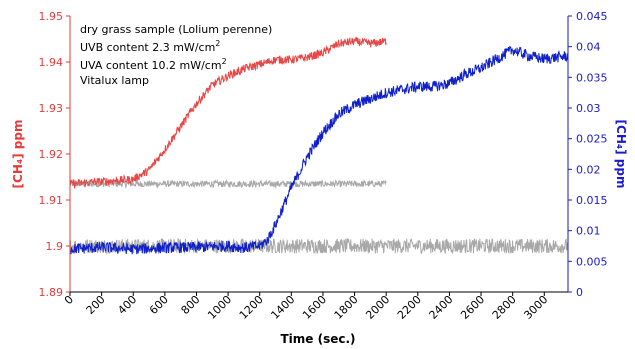 Image resolution: width=635 pixels, height=349 pixels. What do you see at coordinates (224, 61) in the screenshot?
I see `annotation-uva-superscript: 2` at bounding box center [224, 61].